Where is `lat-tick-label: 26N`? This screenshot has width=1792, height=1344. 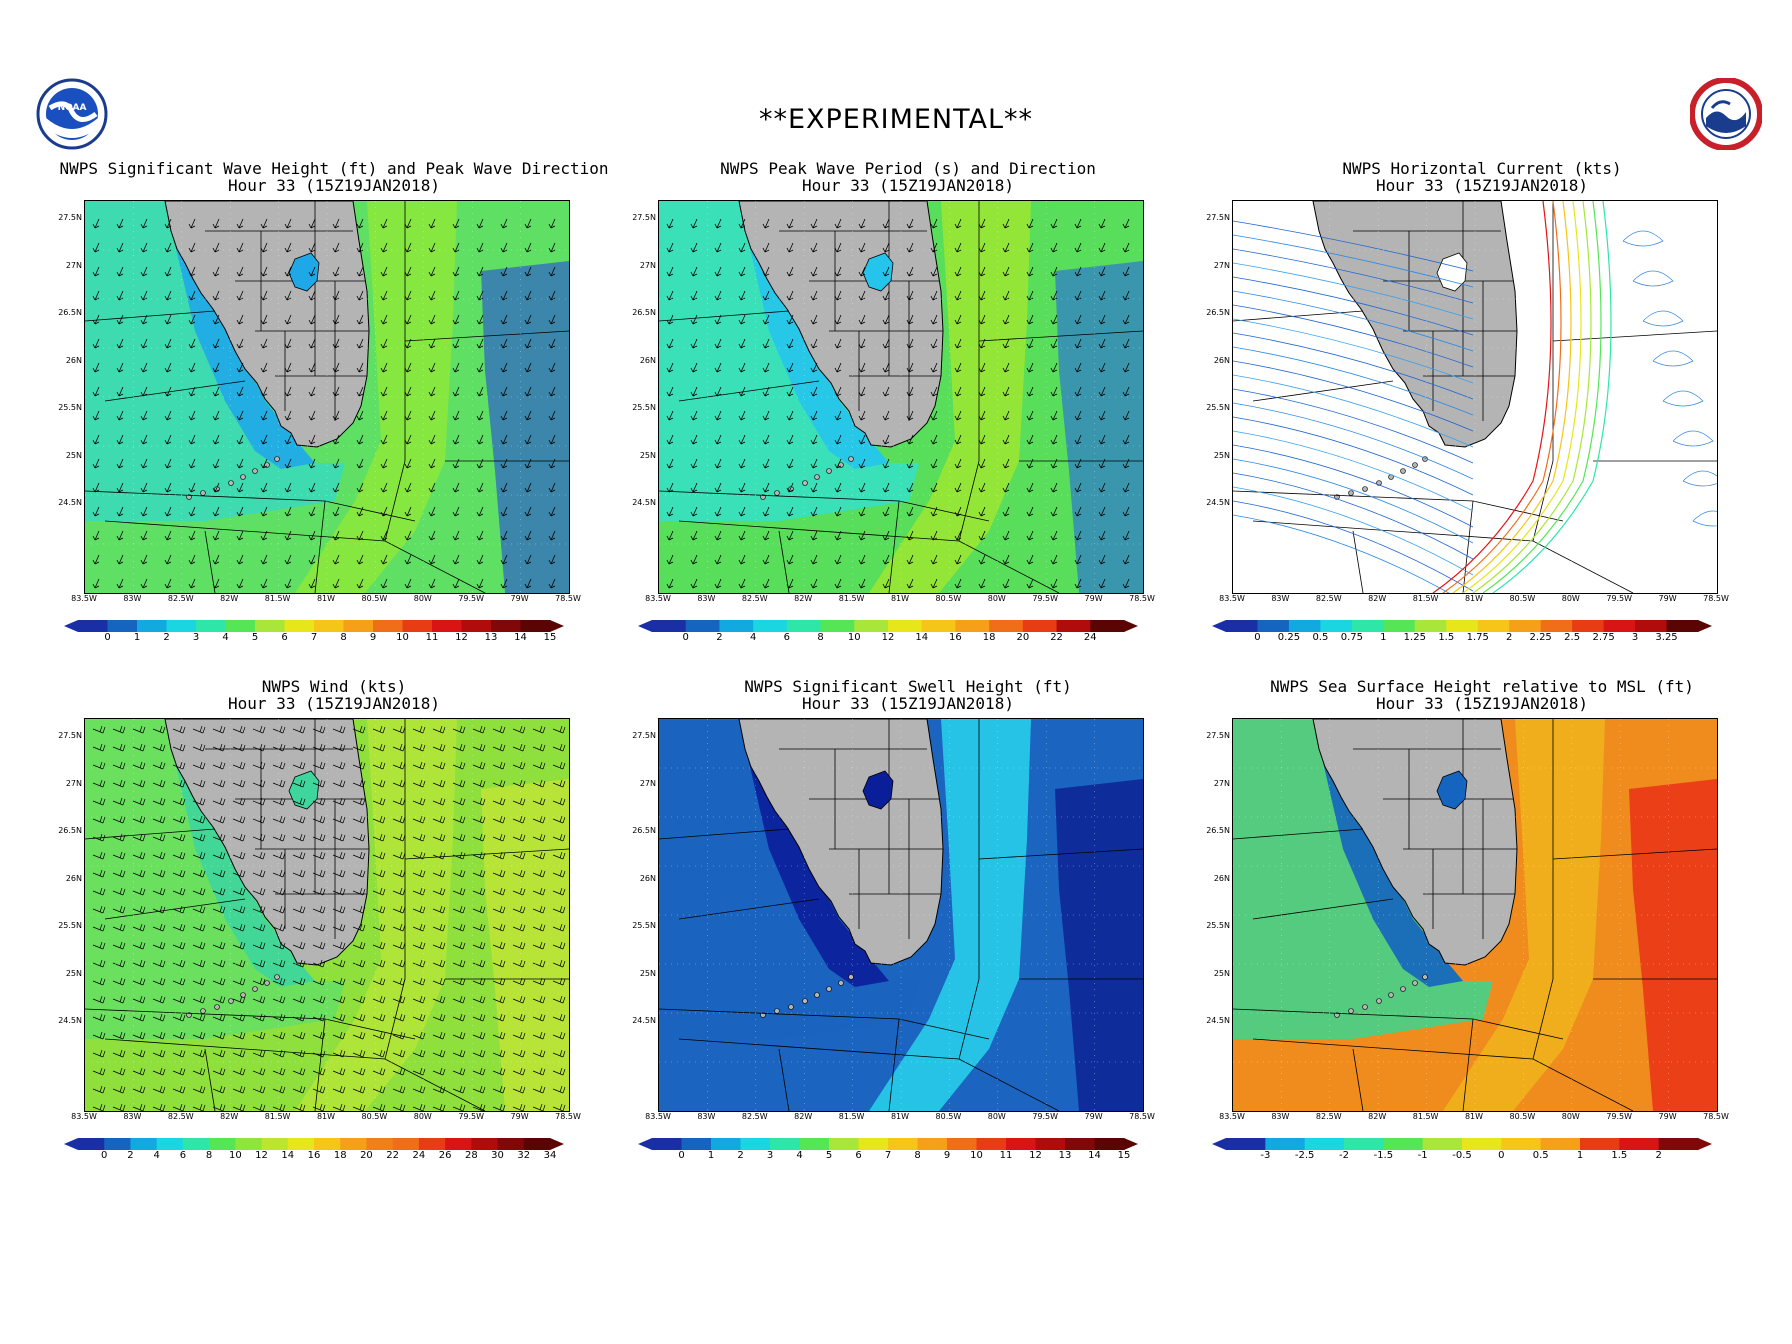 lat-tick-label: 26N is located at coordinates (73, 360).